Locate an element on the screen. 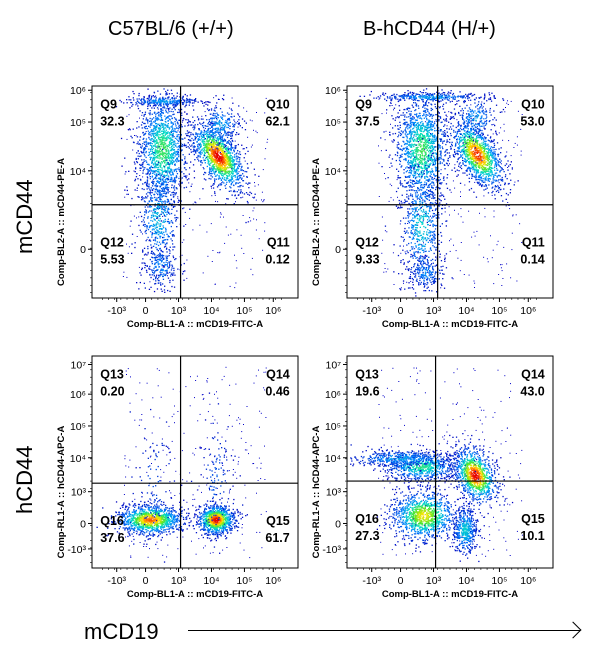 The image size is (593, 645). quadrant-percent: 27.3 is located at coordinates (367, 536).